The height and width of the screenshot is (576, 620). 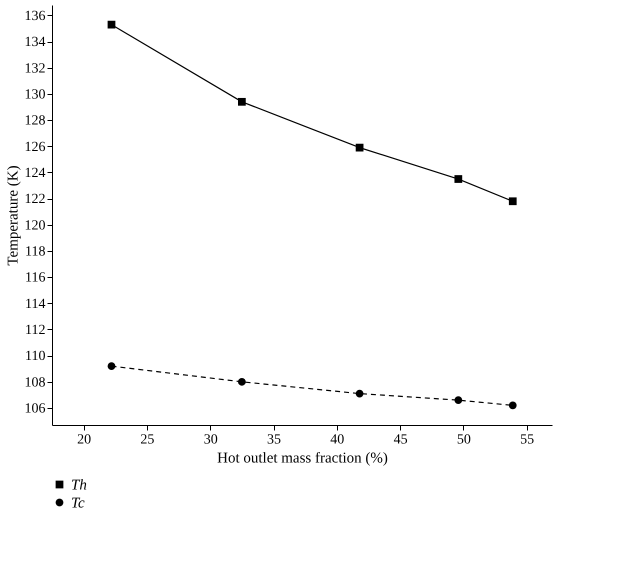 What do you see at coordinates (527, 440) in the screenshot?
I see `x-tick-label: 55` at bounding box center [527, 440].